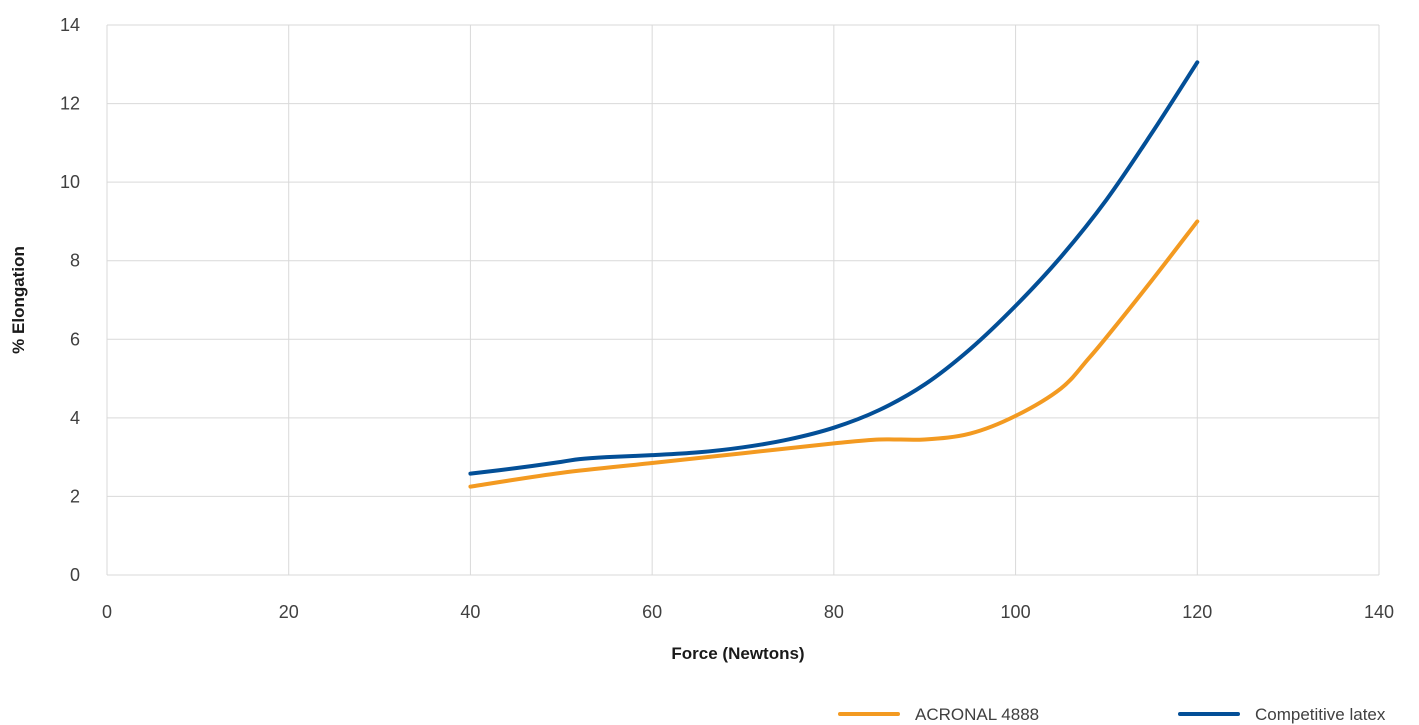  I want to click on y-tick-label: 10, so click(70, 182).